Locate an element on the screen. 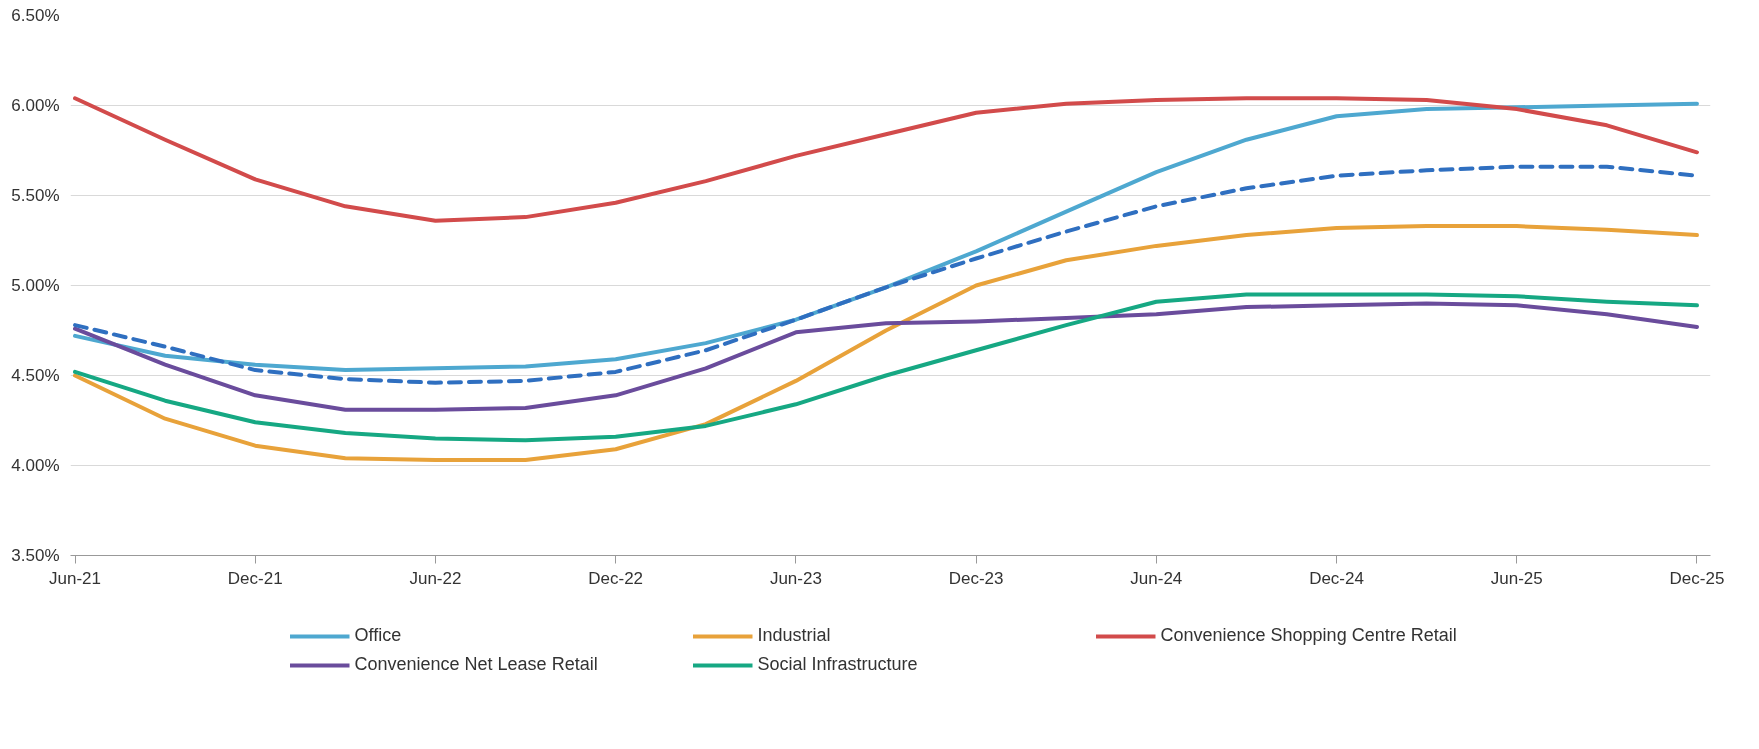  y-tick-label: 4.50% is located at coordinates (35, 375).